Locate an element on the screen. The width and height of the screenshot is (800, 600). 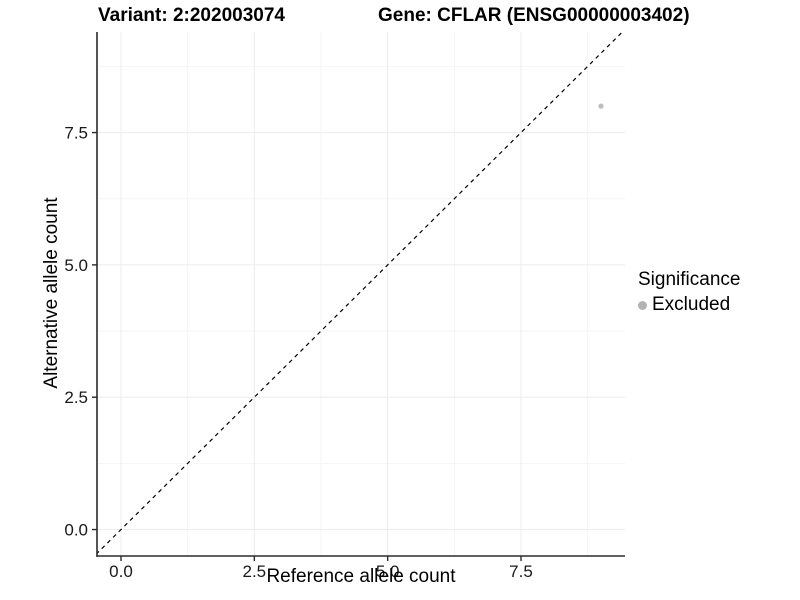
legend: Significance Excluded is located at coordinates (689, 292).